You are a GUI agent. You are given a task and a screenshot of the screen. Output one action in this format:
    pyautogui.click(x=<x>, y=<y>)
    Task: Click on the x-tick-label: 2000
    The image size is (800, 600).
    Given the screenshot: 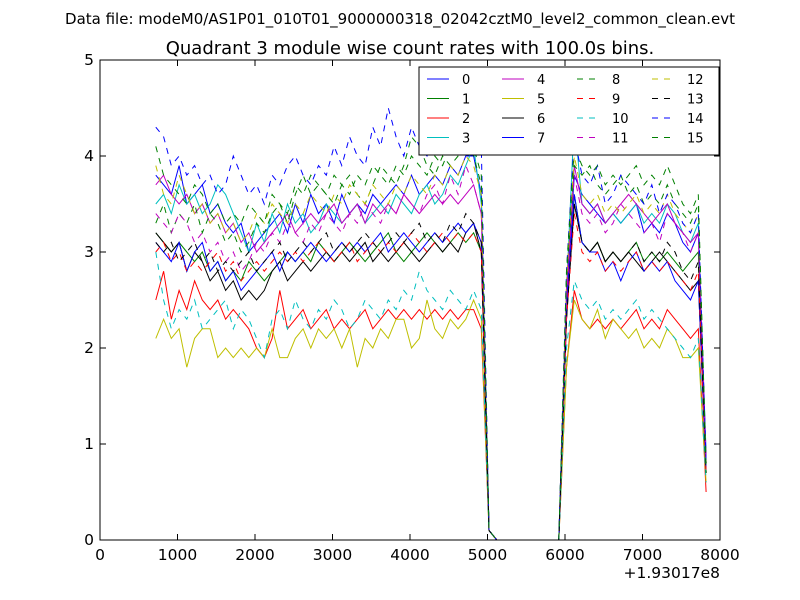 What is the action you would take?
    pyautogui.click(x=254, y=555)
    